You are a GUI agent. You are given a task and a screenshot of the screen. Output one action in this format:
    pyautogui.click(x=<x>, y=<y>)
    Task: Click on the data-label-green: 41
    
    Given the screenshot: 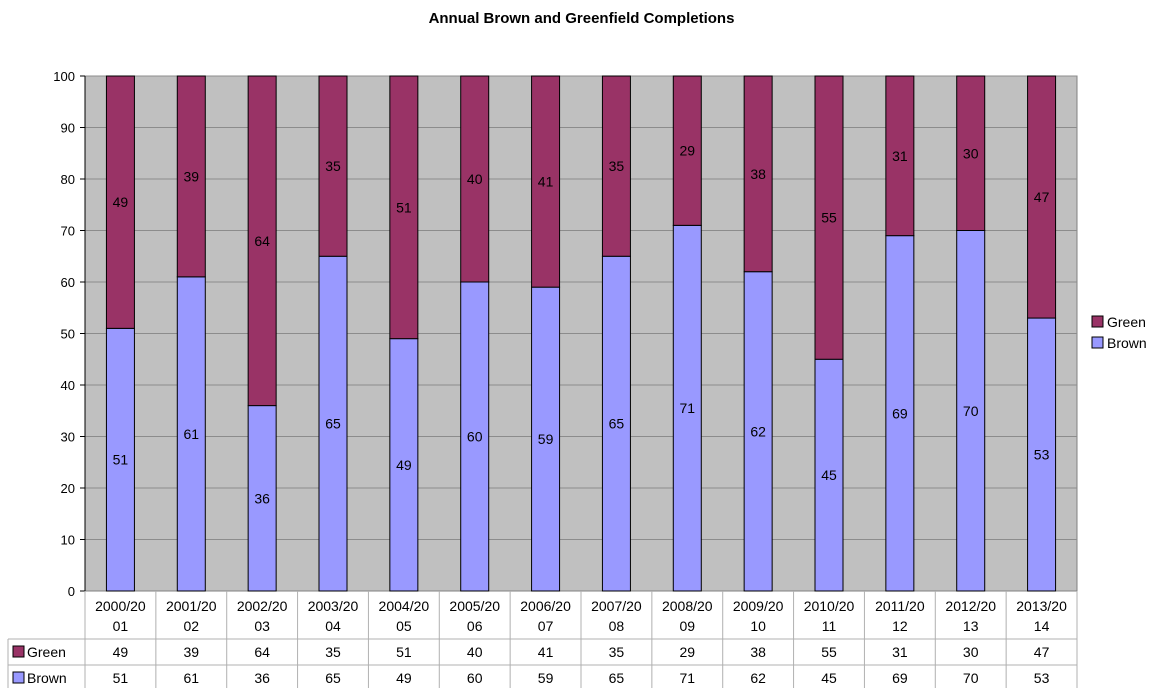 What is the action you would take?
    pyautogui.click(x=546, y=182)
    